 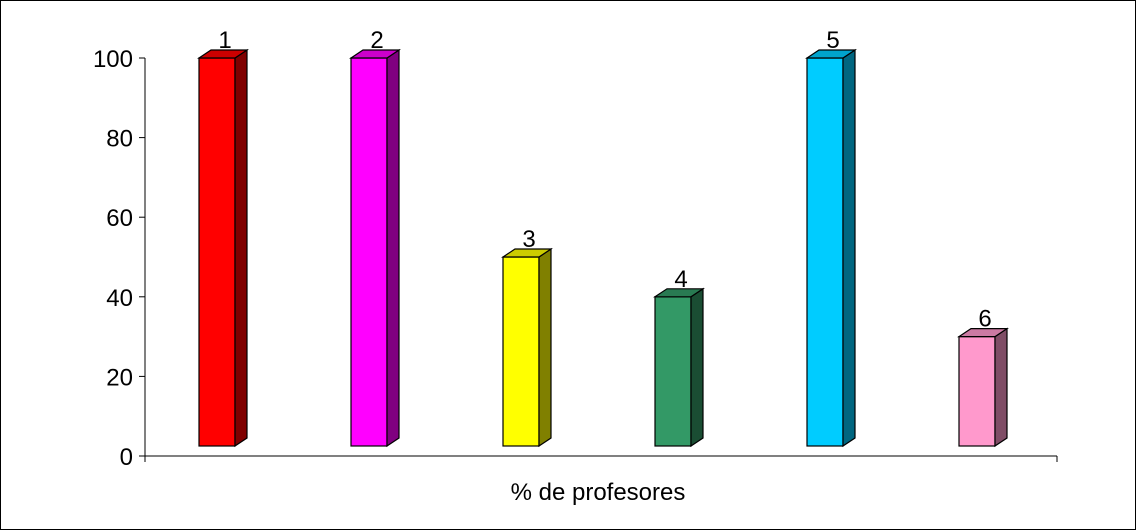 What do you see at coordinates (832, 40) in the screenshot?
I see `data-label-5: 5` at bounding box center [832, 40].